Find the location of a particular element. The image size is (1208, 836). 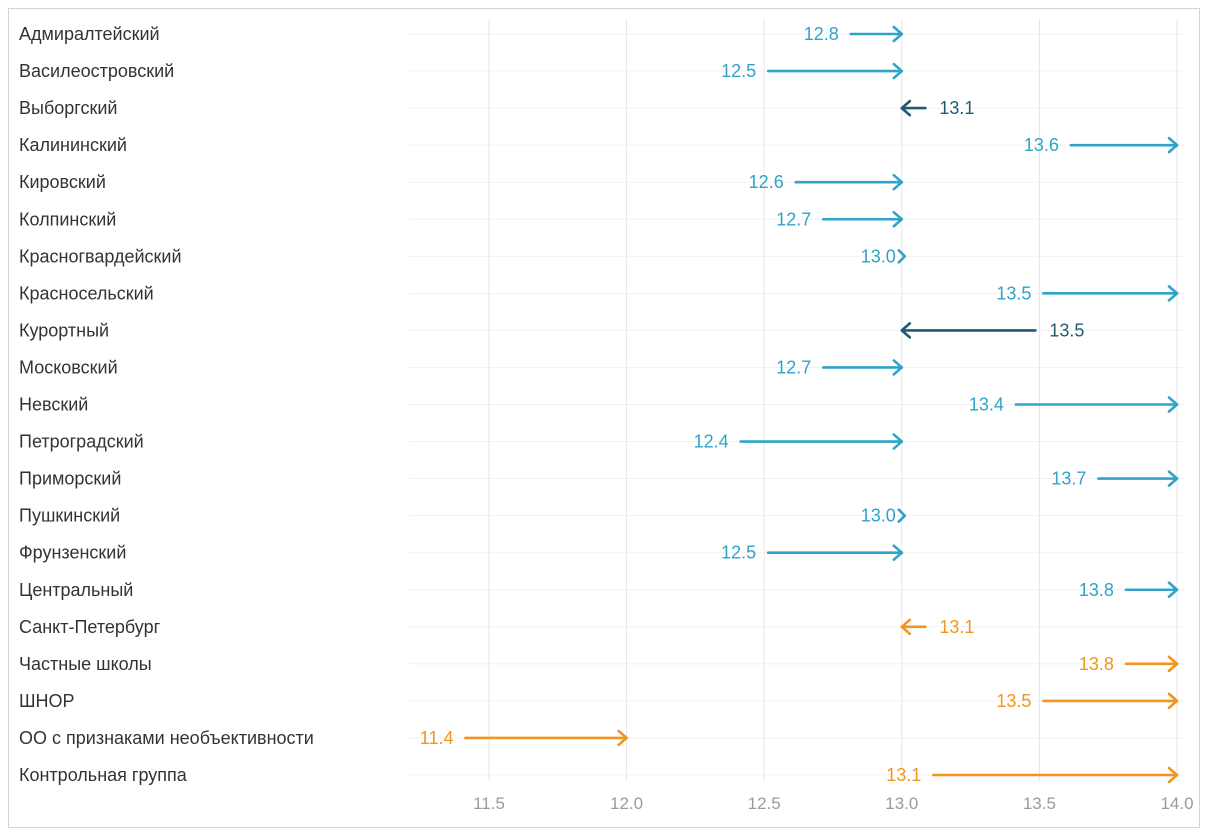

category-label: Василеостровский is located at coordinates (96, 71).